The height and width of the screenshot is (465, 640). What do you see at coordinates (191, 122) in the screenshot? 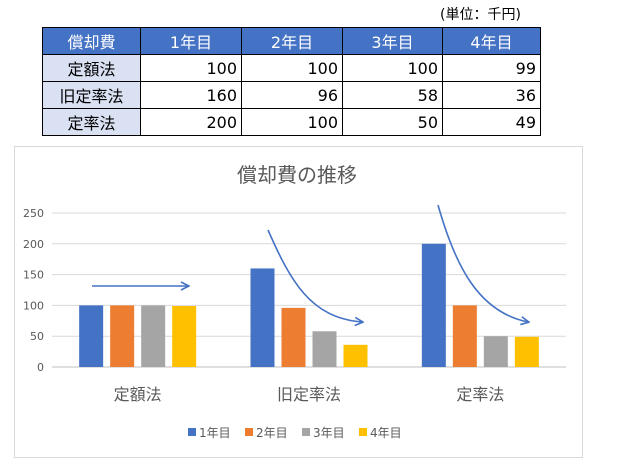
I see `table-cell: 200` at bounding box center [191, 122].